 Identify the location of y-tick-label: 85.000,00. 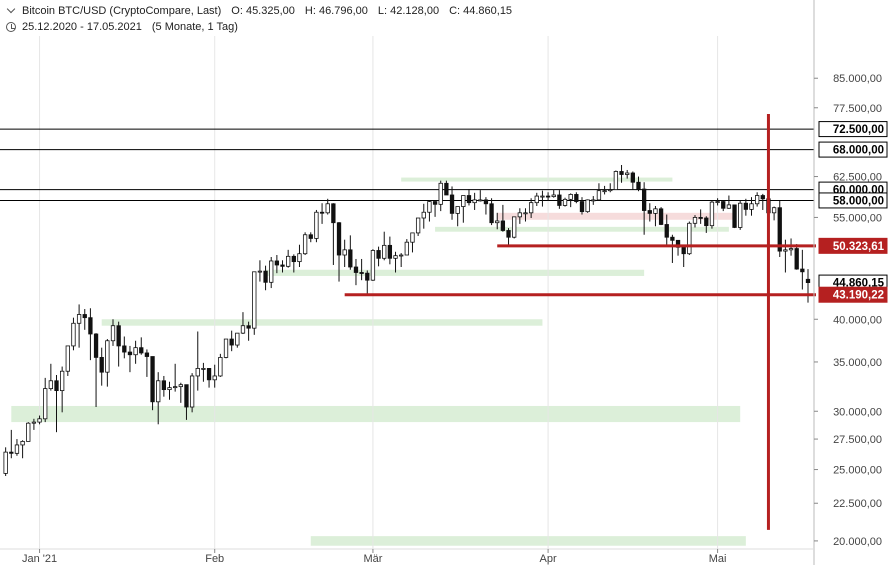
(857, 79).